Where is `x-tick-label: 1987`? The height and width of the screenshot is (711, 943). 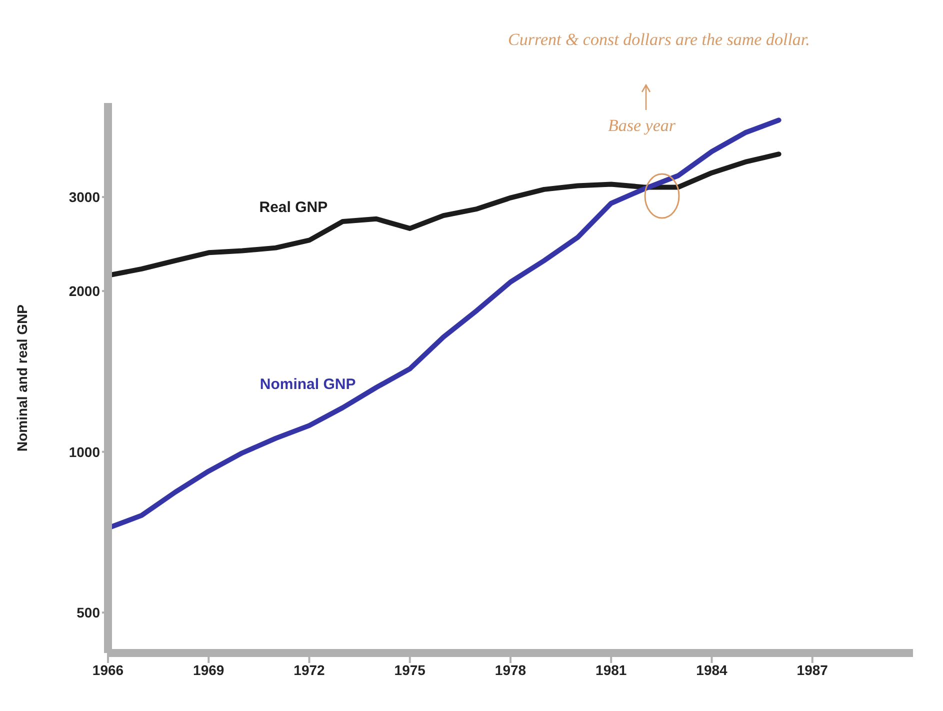
x-tick-label: 1987 is located at coordinates (812, 670).